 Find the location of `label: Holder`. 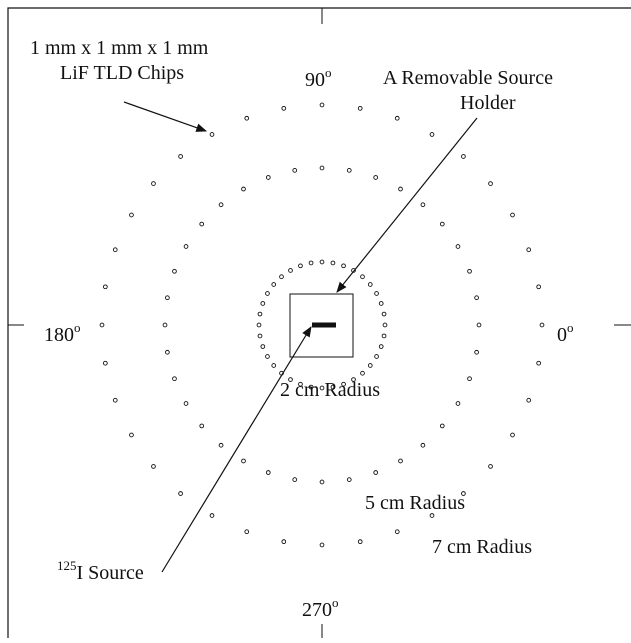

label: Holder is located at coordinates (488, 103).